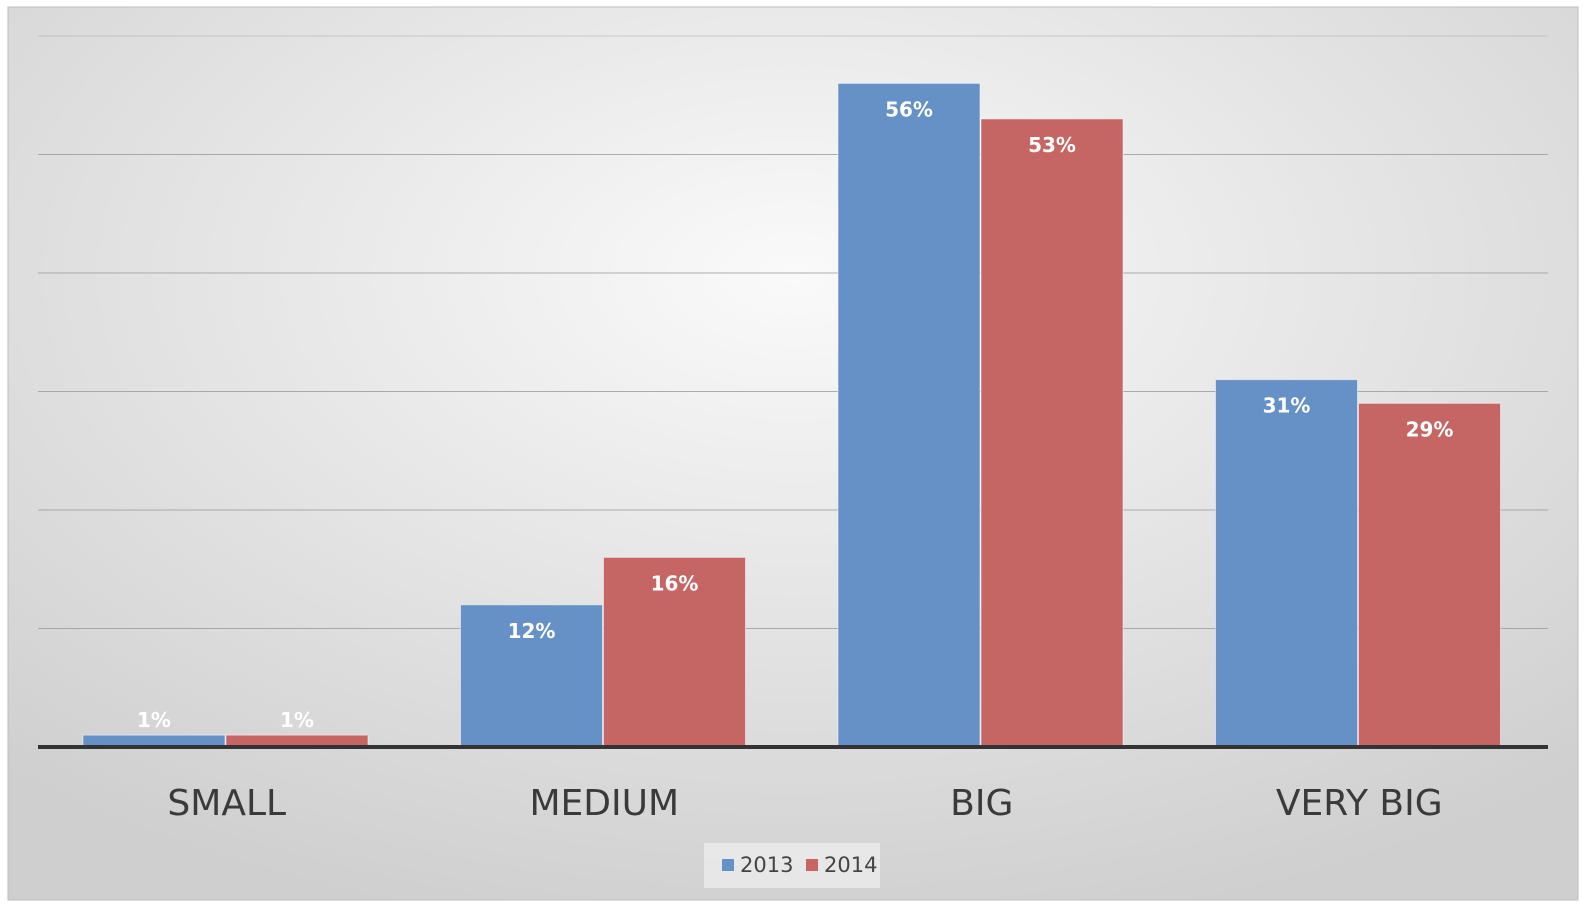 This screenshot has width=1587, height=916. What do you see at coordinates (766, 865) in the screenshot?
I see `legend-label-2013: 2013` at bounding box center [766, 865].